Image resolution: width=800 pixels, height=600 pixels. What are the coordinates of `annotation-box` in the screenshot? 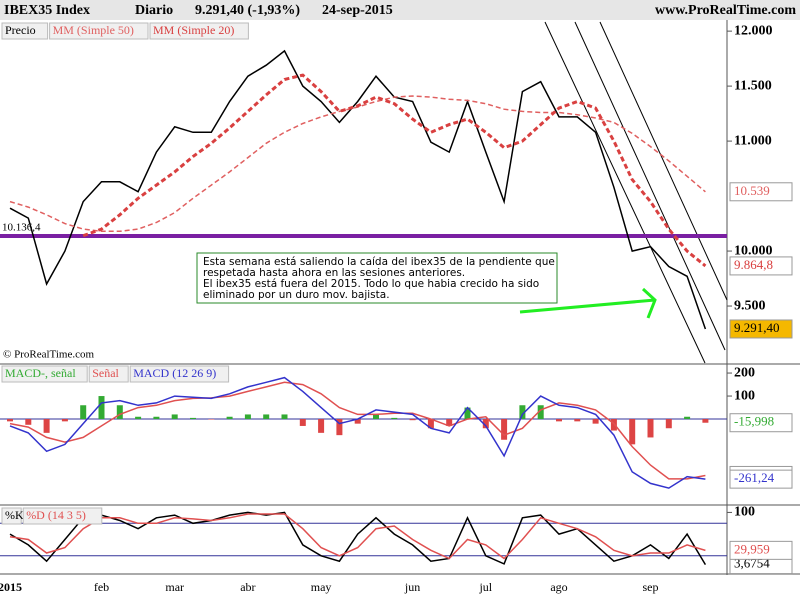 It's located at (377, 278).